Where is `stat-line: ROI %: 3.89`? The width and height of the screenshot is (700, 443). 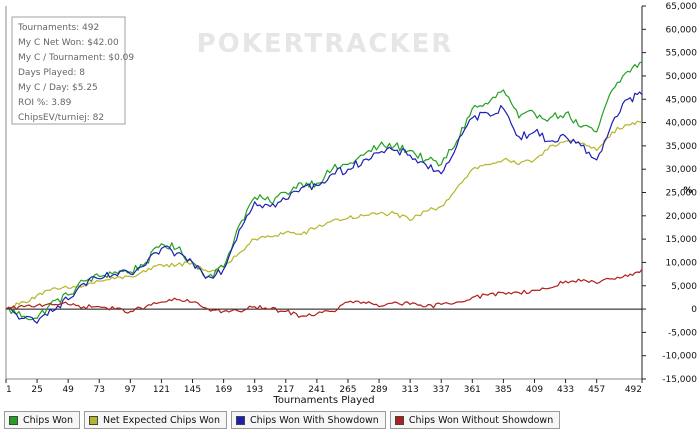
stat-line: ROI %: 3.89 is located at coordinates (45, 103).